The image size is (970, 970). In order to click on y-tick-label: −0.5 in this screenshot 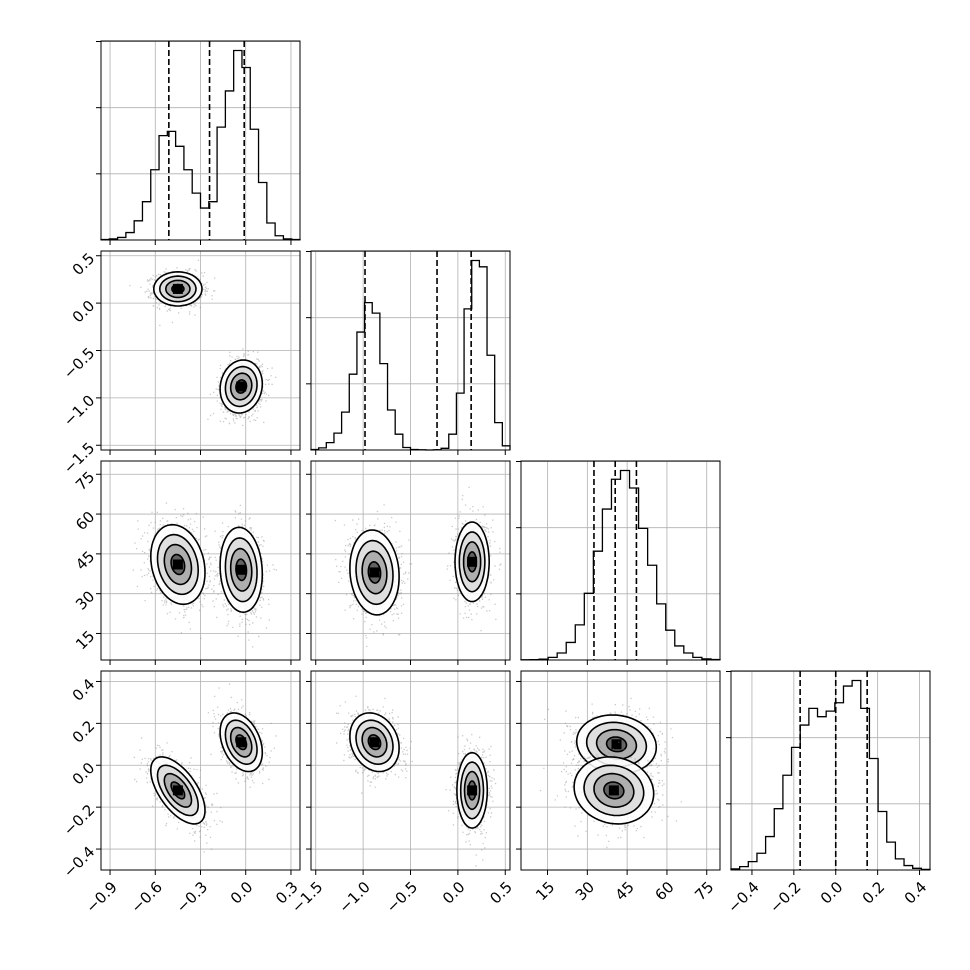, I will do `click(79, 363)`.